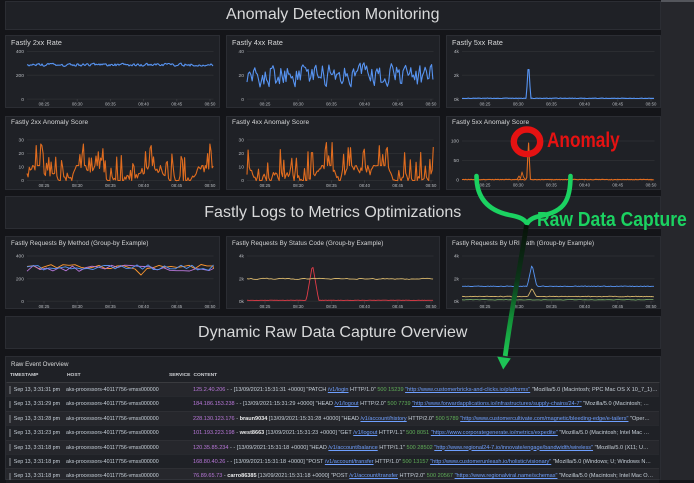 Image resolution: width=694 pixels, height=483 pixels. I want to click on svg-text: 40, so click(242, 52).